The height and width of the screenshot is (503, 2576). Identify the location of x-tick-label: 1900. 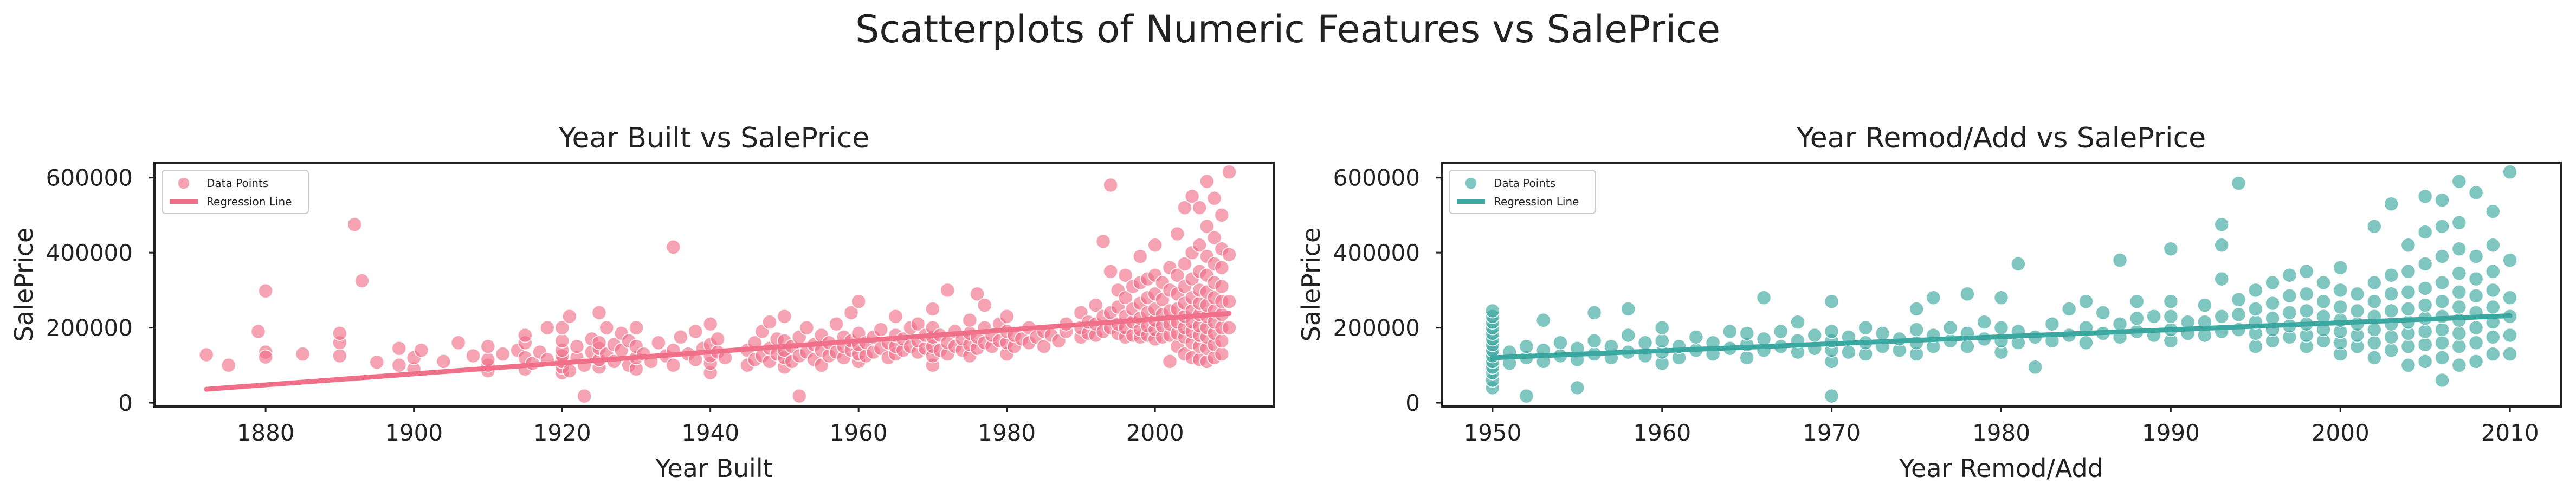
(414, 433).